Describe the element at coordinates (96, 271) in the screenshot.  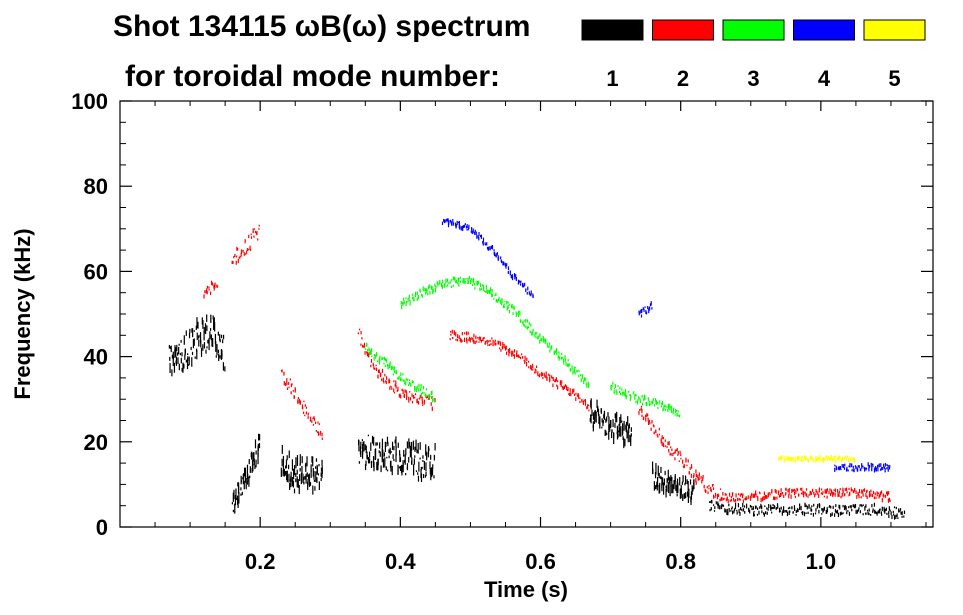
I see `y-tick-label: 60` at that location.